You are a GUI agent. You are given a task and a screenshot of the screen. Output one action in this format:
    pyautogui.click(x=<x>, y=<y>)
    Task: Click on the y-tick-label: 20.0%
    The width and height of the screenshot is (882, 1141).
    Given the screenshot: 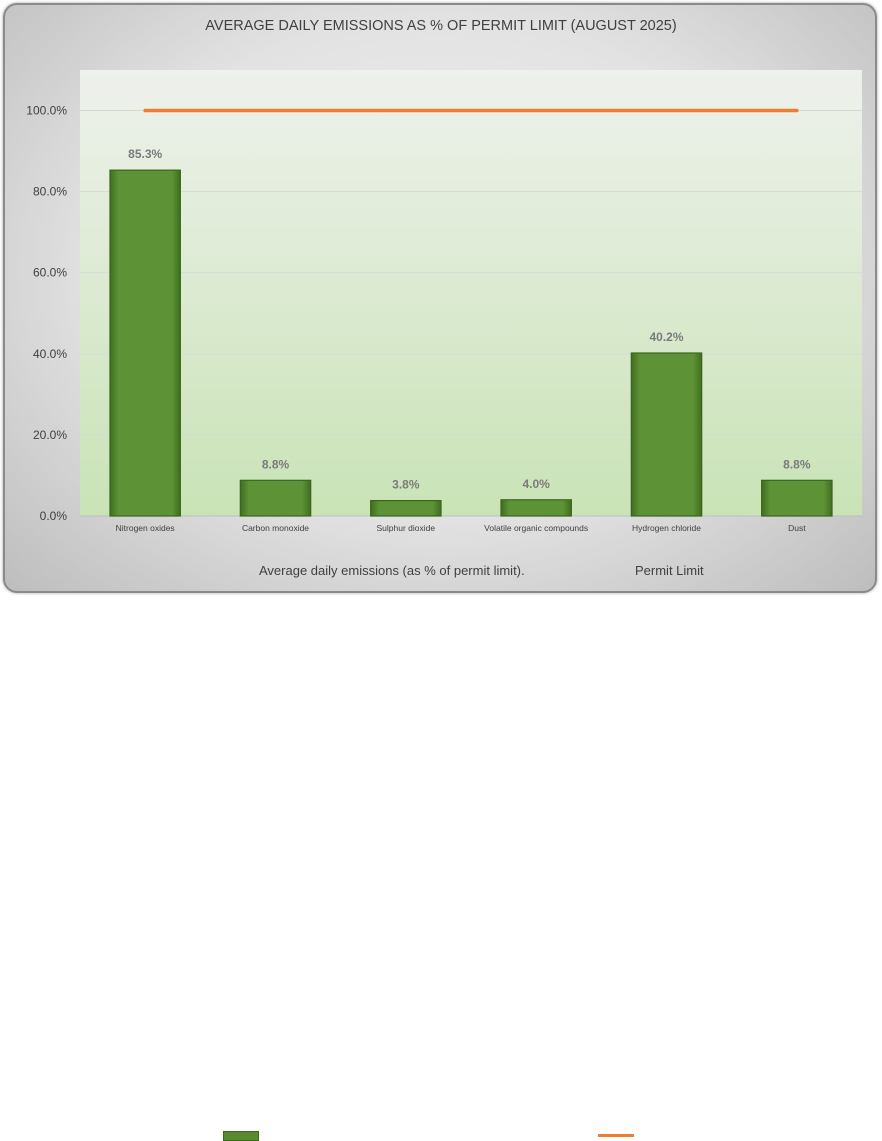 What is the action you would take?
    pyautogui.click(x=50, y=435)
    